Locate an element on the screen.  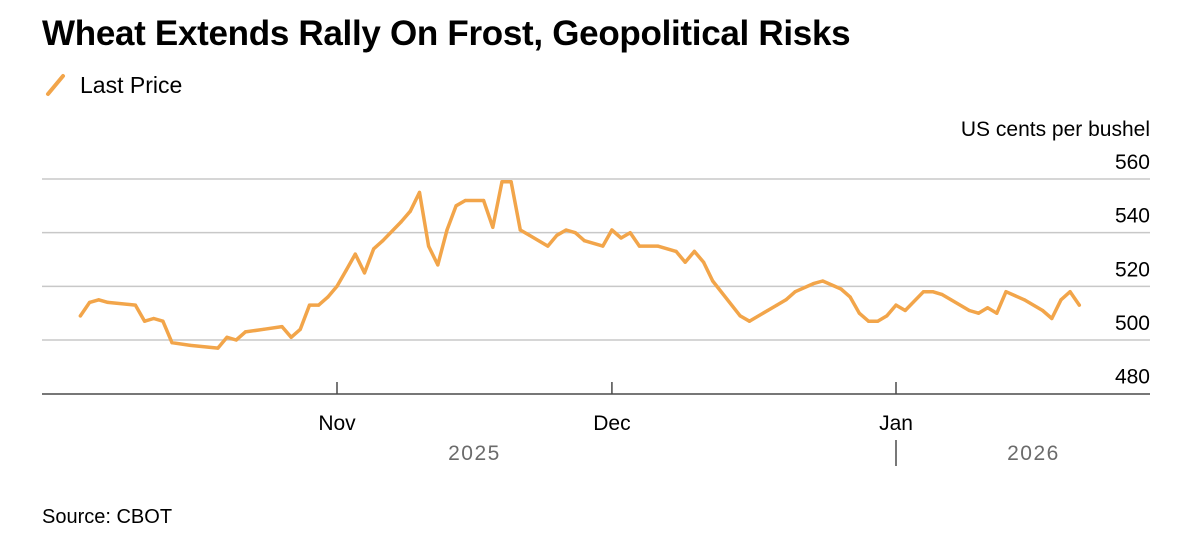
source-note: Source: CBOT is located at coordinates (107, 517).